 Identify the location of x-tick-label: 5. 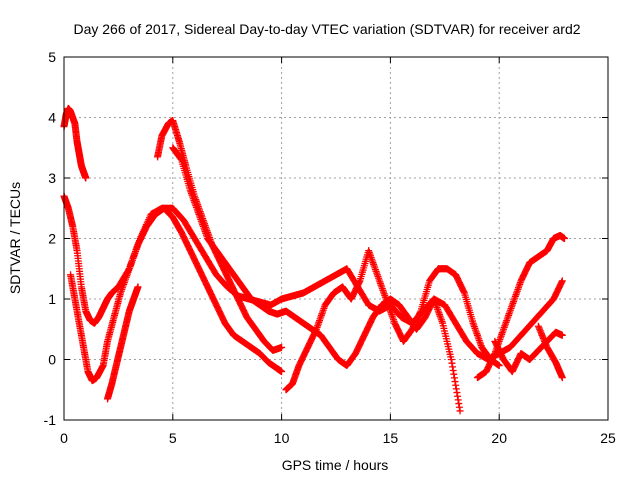
(173, 438).